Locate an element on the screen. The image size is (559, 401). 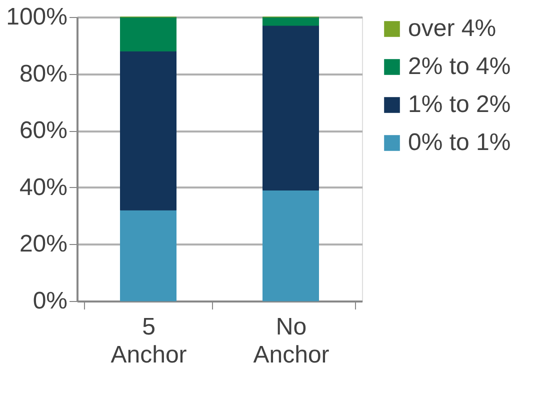
y-tick-label: 60% is located at coordinates (43, 130).